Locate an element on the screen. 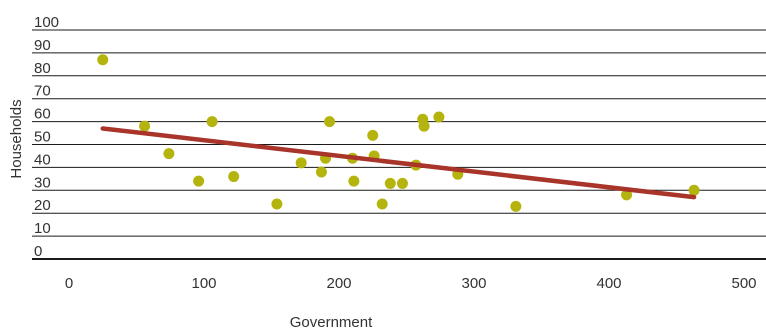 The height and width of the screenshot is (329, 766). y-tick-label-50: 50 is located at coordinates (42, 137).